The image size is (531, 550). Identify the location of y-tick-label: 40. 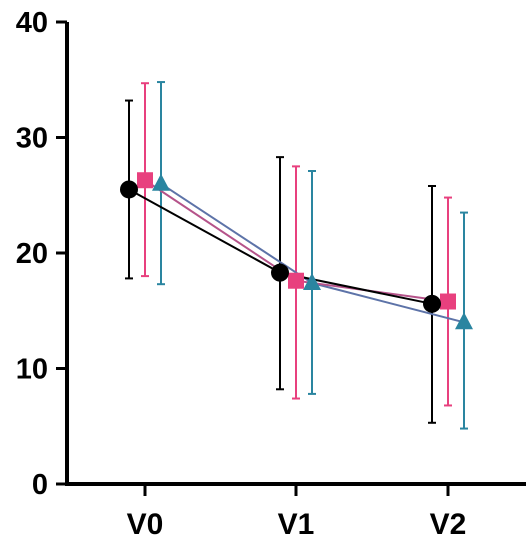
(32, 23).